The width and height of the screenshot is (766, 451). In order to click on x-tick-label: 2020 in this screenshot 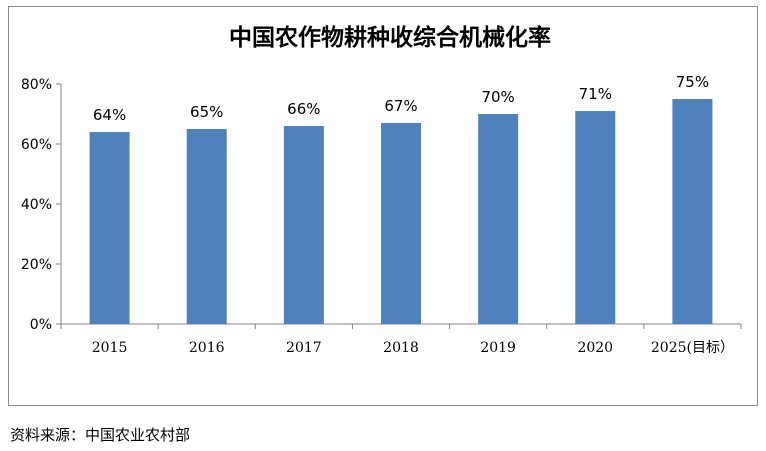, I will do `click(595, 348)`.